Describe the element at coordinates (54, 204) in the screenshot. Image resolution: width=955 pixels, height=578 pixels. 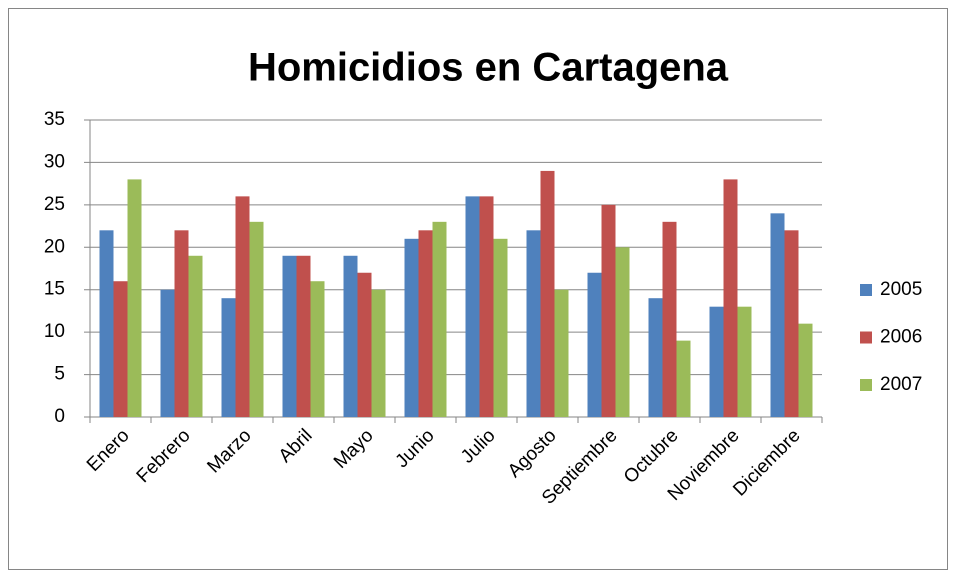
I see `y-tick-label: 25` at that location.